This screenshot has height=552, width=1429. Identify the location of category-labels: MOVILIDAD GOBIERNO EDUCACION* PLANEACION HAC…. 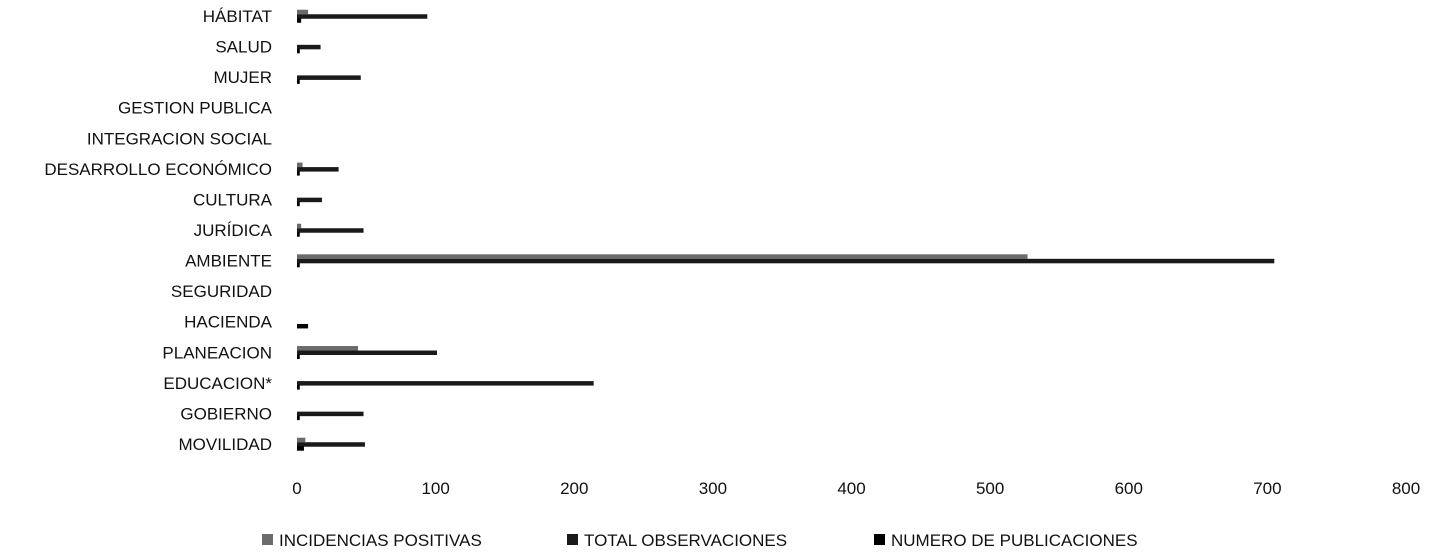
(158, 230).